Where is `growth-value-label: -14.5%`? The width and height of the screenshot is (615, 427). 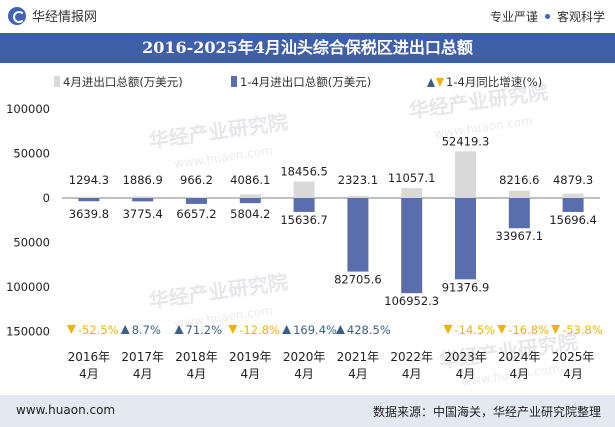 growth-value-label: -14.5% is located at coordinates (475, 330).